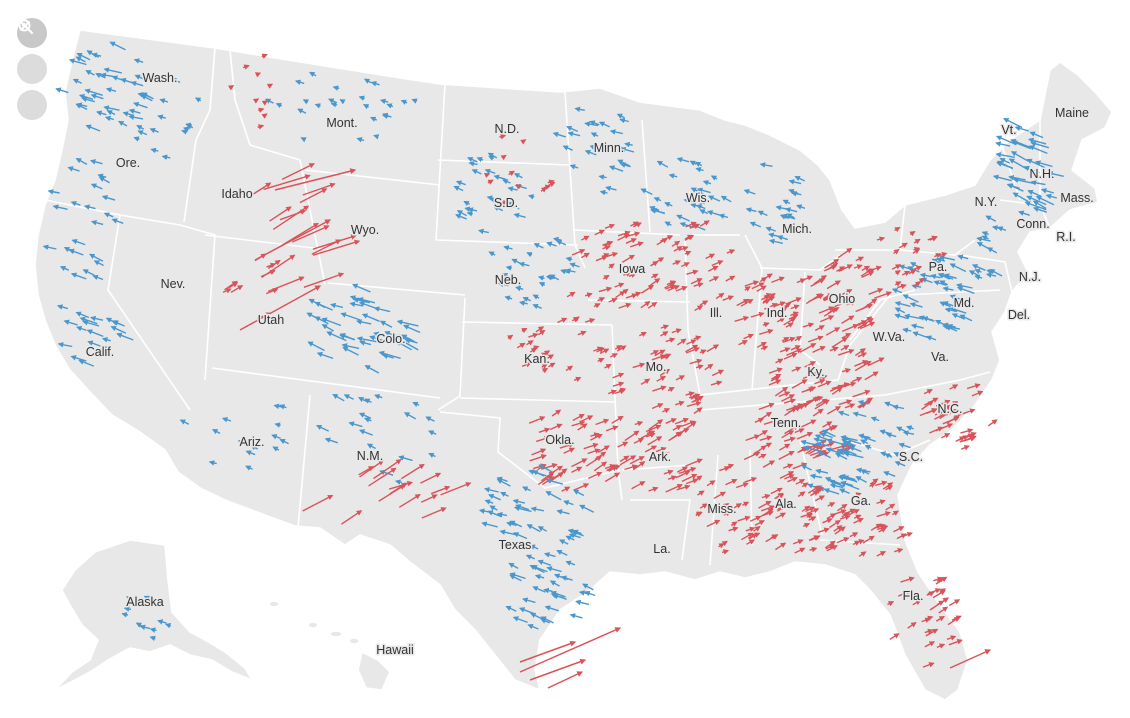  Describe the element at coordinates (508, 280) in the screenshot. I see `label-neb: Neb.` at that location.